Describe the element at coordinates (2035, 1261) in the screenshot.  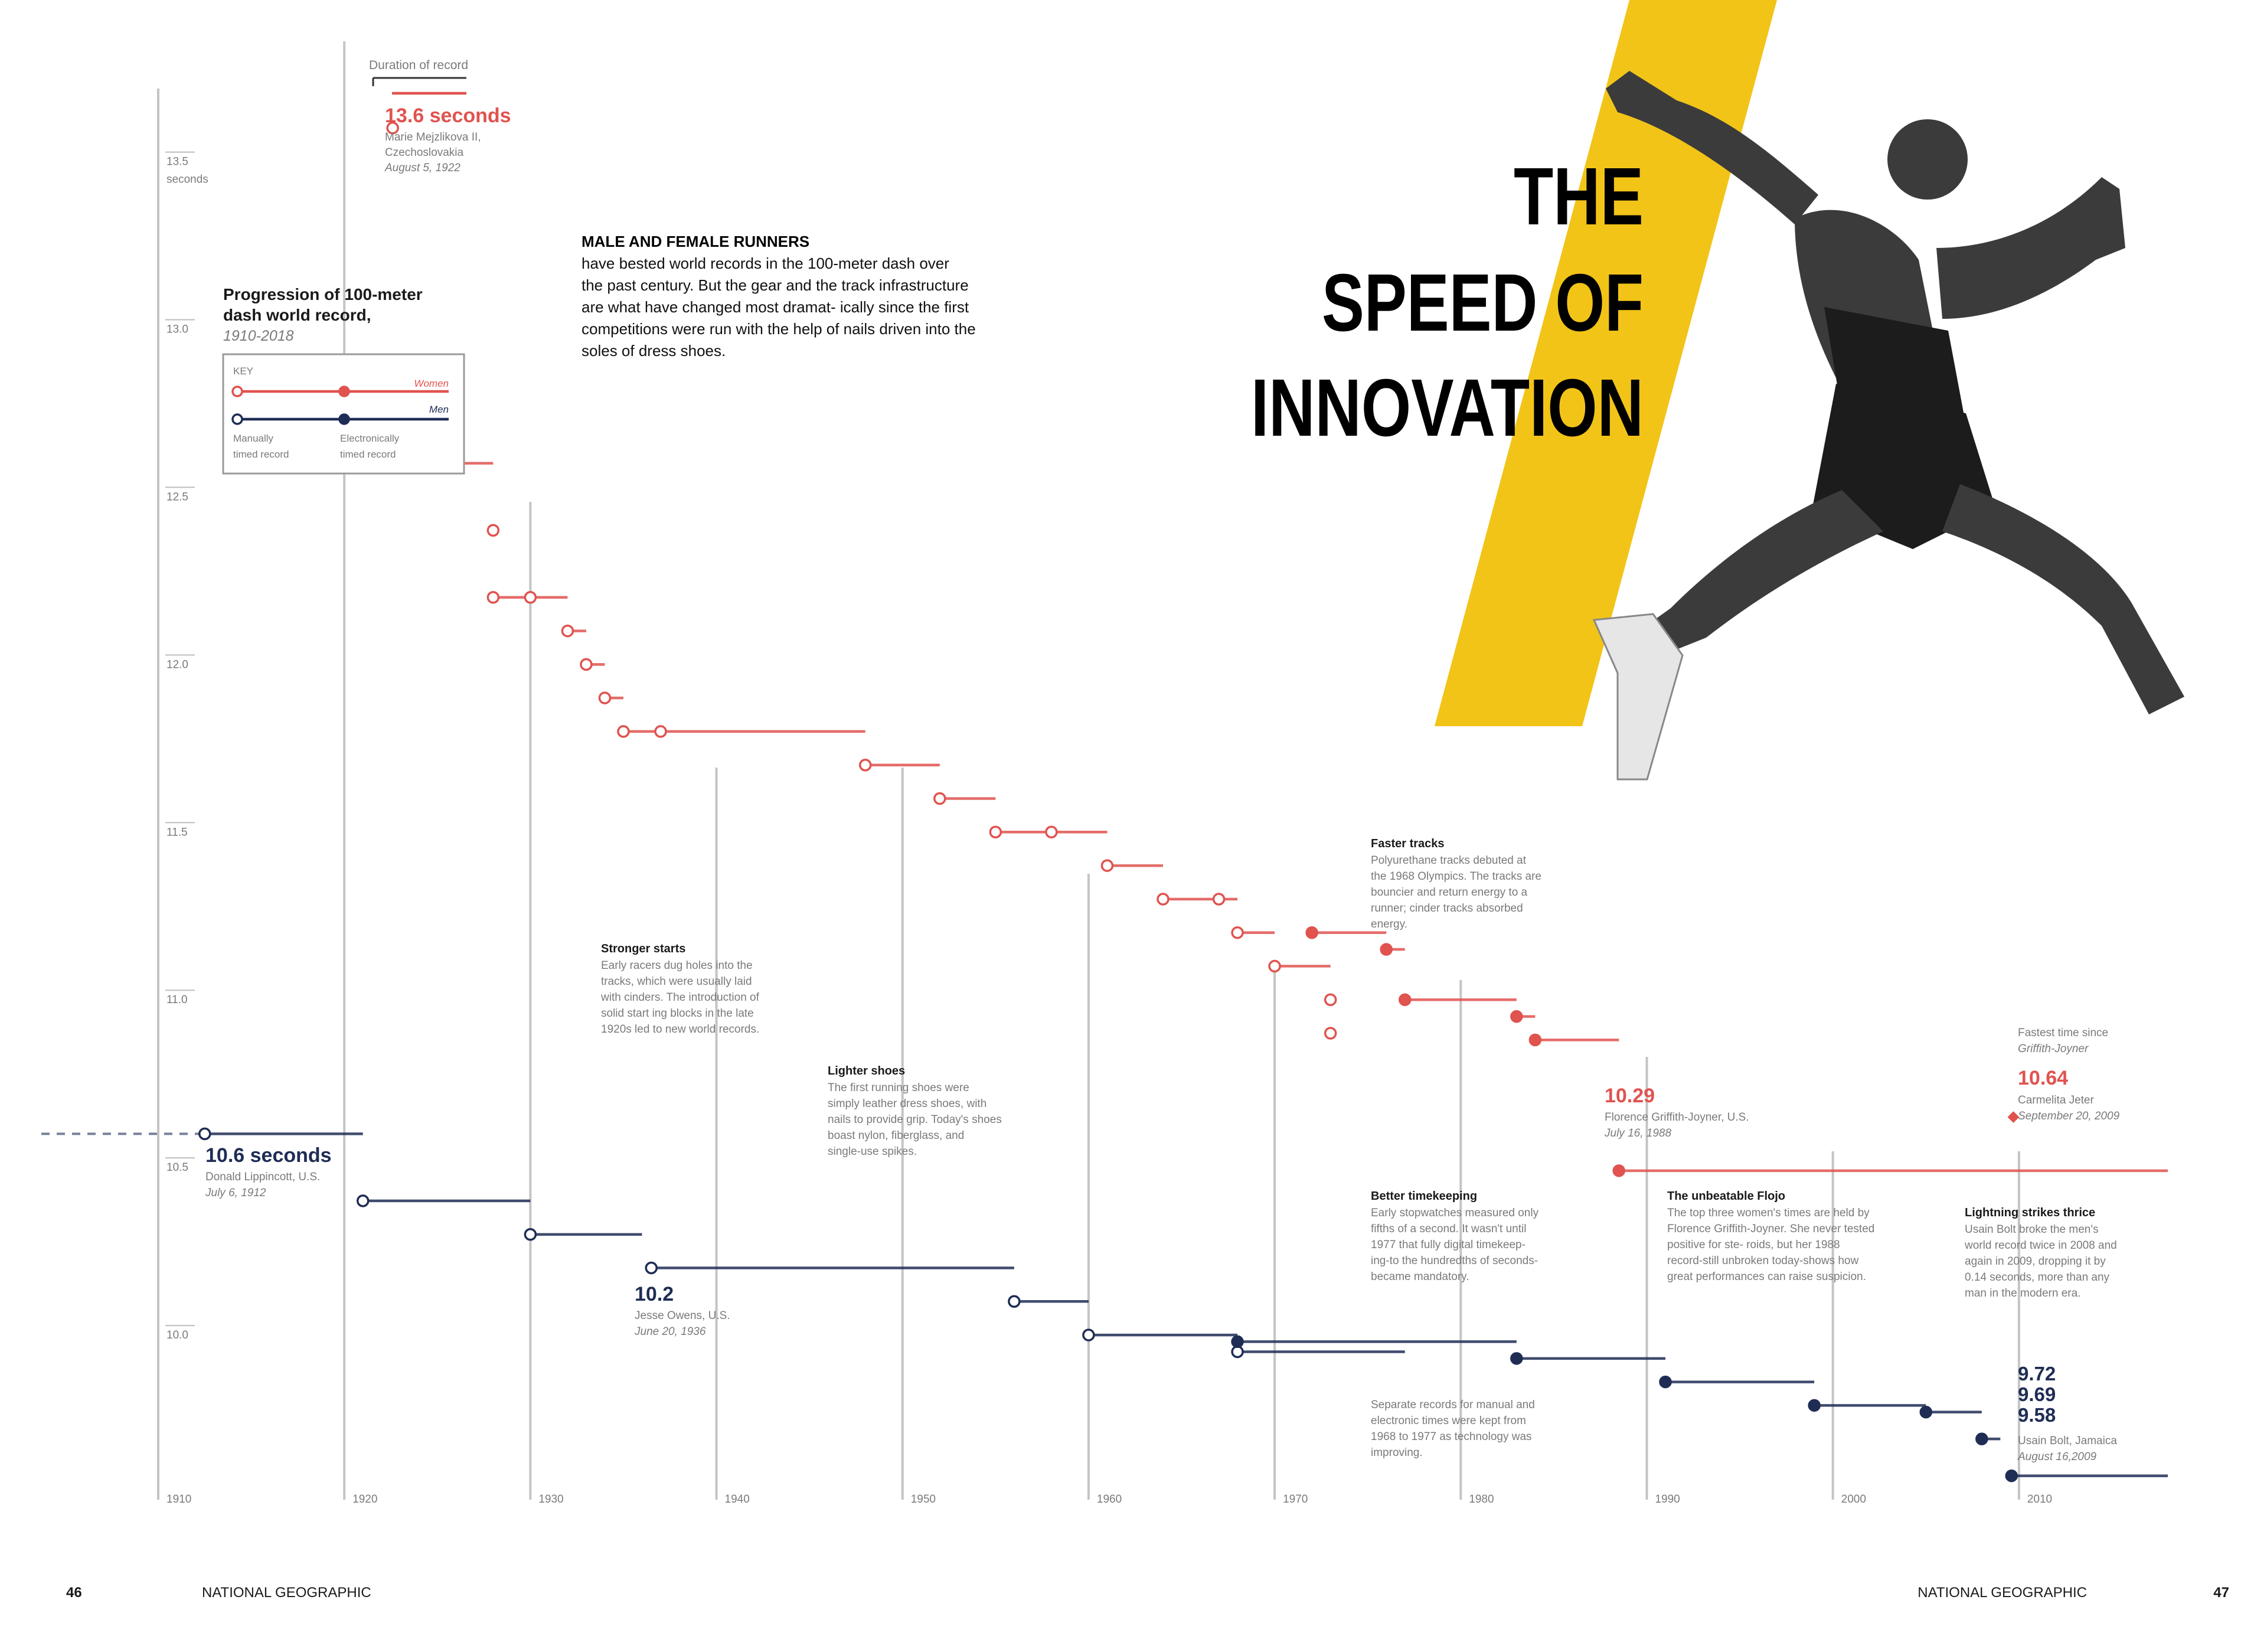
I see `annotation-line: again in 2009, dropping it by` at that location.